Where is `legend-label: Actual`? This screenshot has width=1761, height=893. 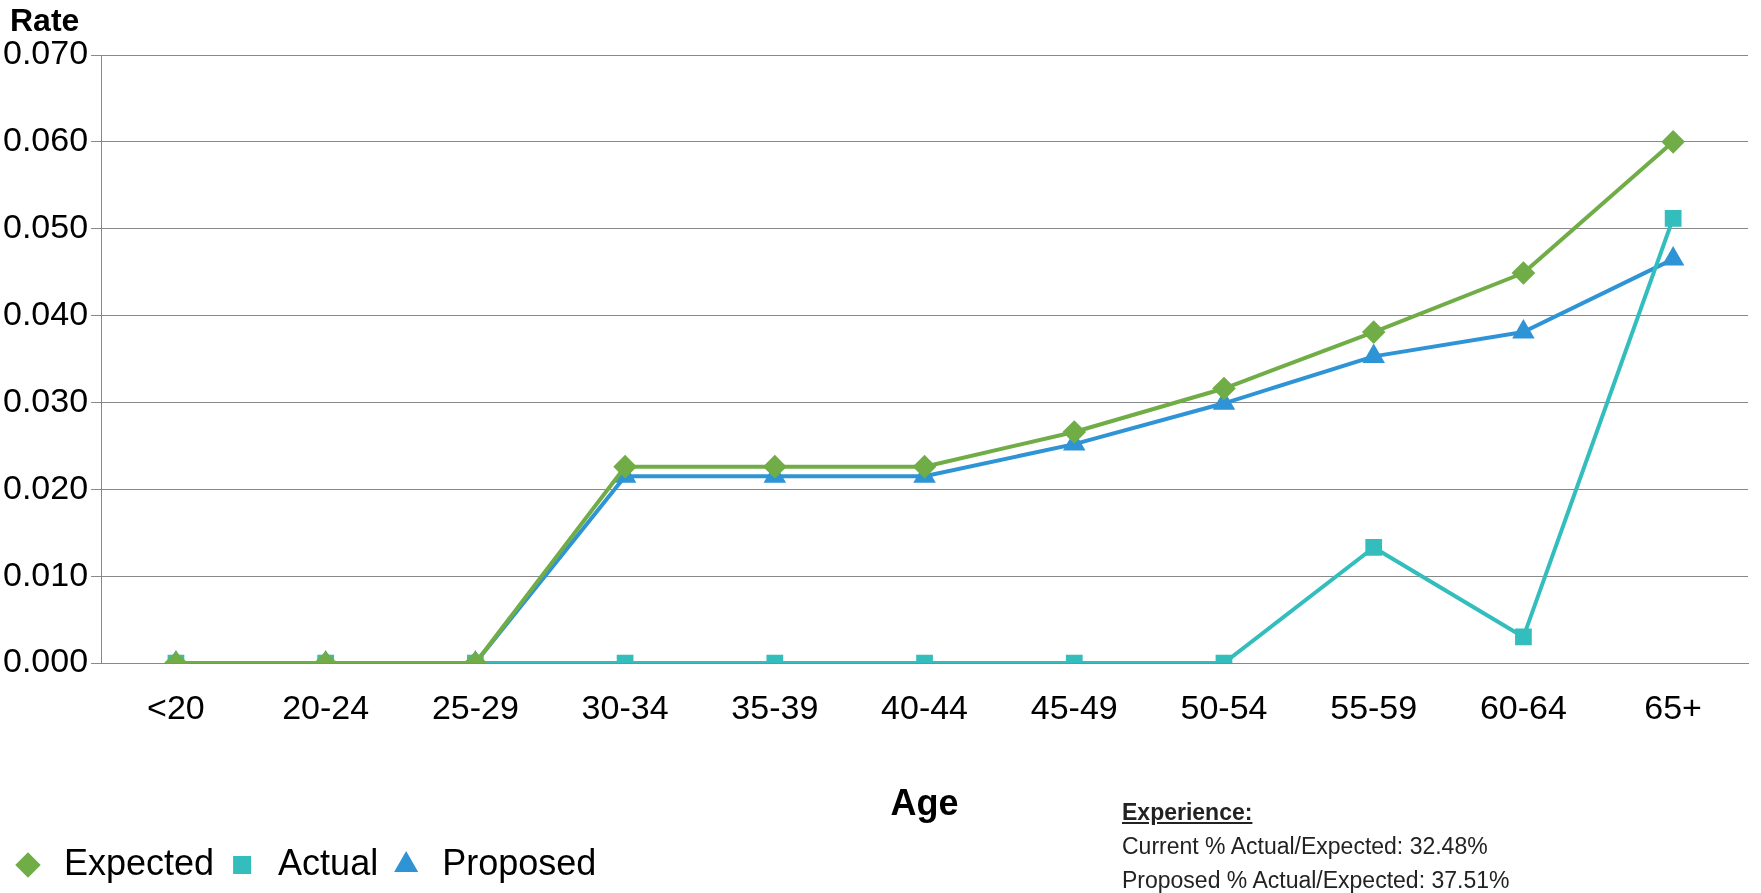 legend-label: Actual is located at coordinates (328, 862).